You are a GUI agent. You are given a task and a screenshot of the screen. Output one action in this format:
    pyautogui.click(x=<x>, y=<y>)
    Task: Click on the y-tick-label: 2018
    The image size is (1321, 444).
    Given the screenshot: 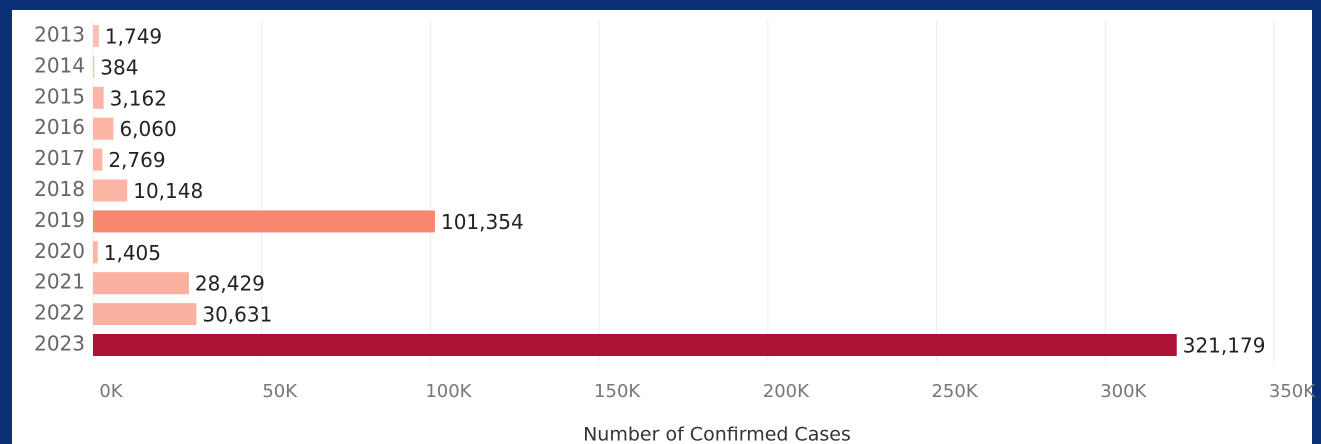 What is the action you would take?
    pyautogui.click(x=59, y=189)
    